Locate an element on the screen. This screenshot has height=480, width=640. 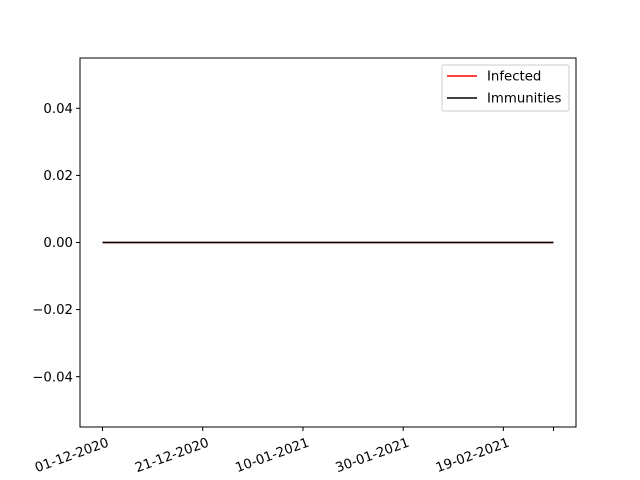
y-axis: −0.04 −0.02 0.00 0.02 0.04 is located at coordinates (56, 243).